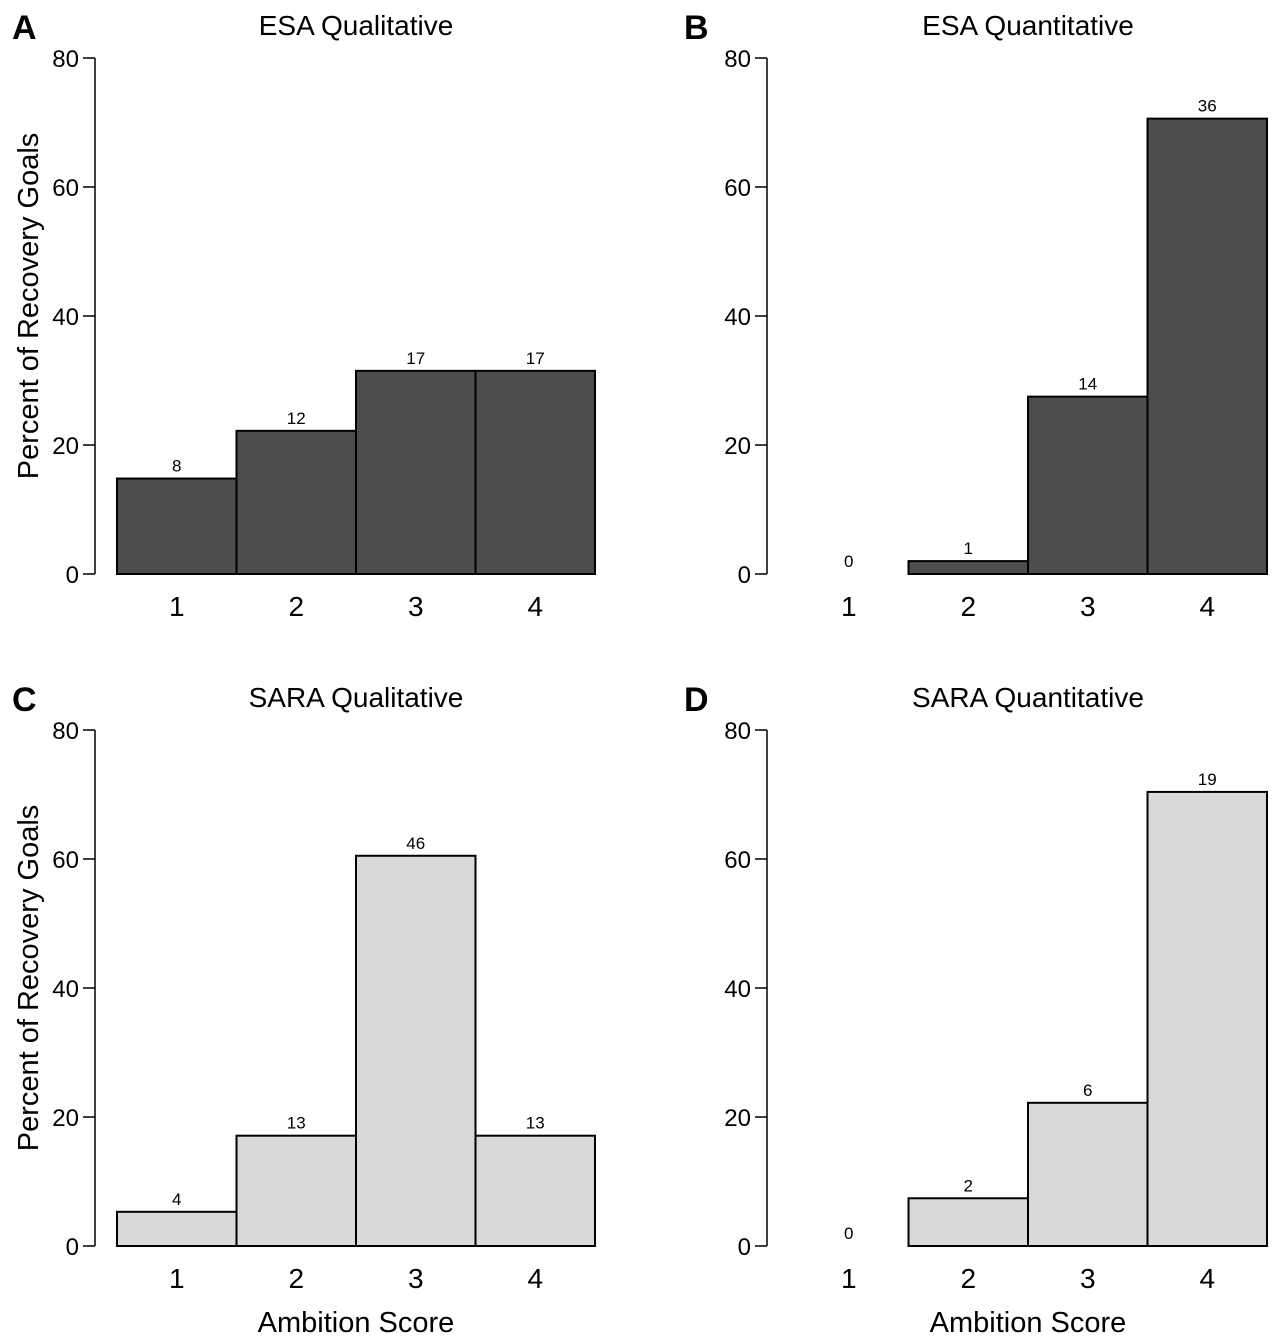 The width and height of the screenshot is (1274, 1337). Describe the element at coordinates (968, 1185) in the screenshot. I see `bar-count-label: 2` at that location.